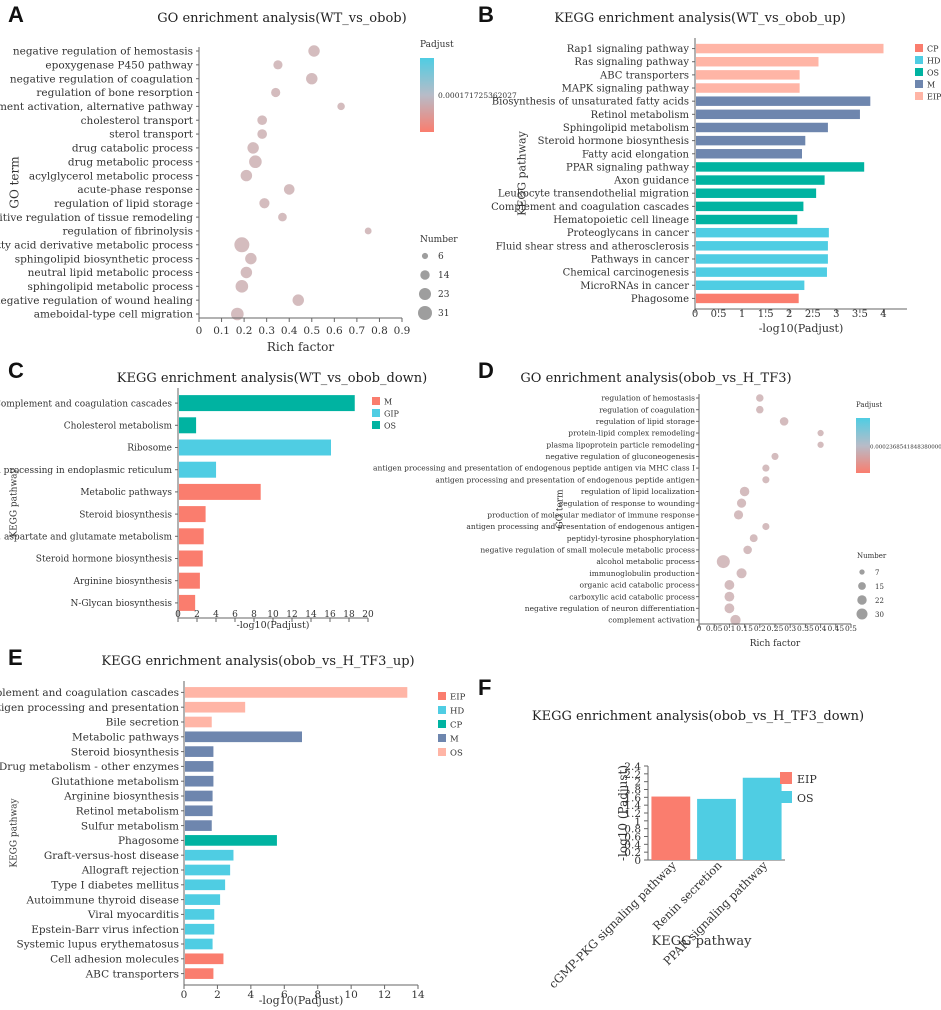 Image resolution: width=941 pixels, height=1010 pixels. What do you see at coordinates (632, 596) in the screenshot?
I see `go-term-label: carboxylic acid catabolic process` at bounding box center [632, 596].